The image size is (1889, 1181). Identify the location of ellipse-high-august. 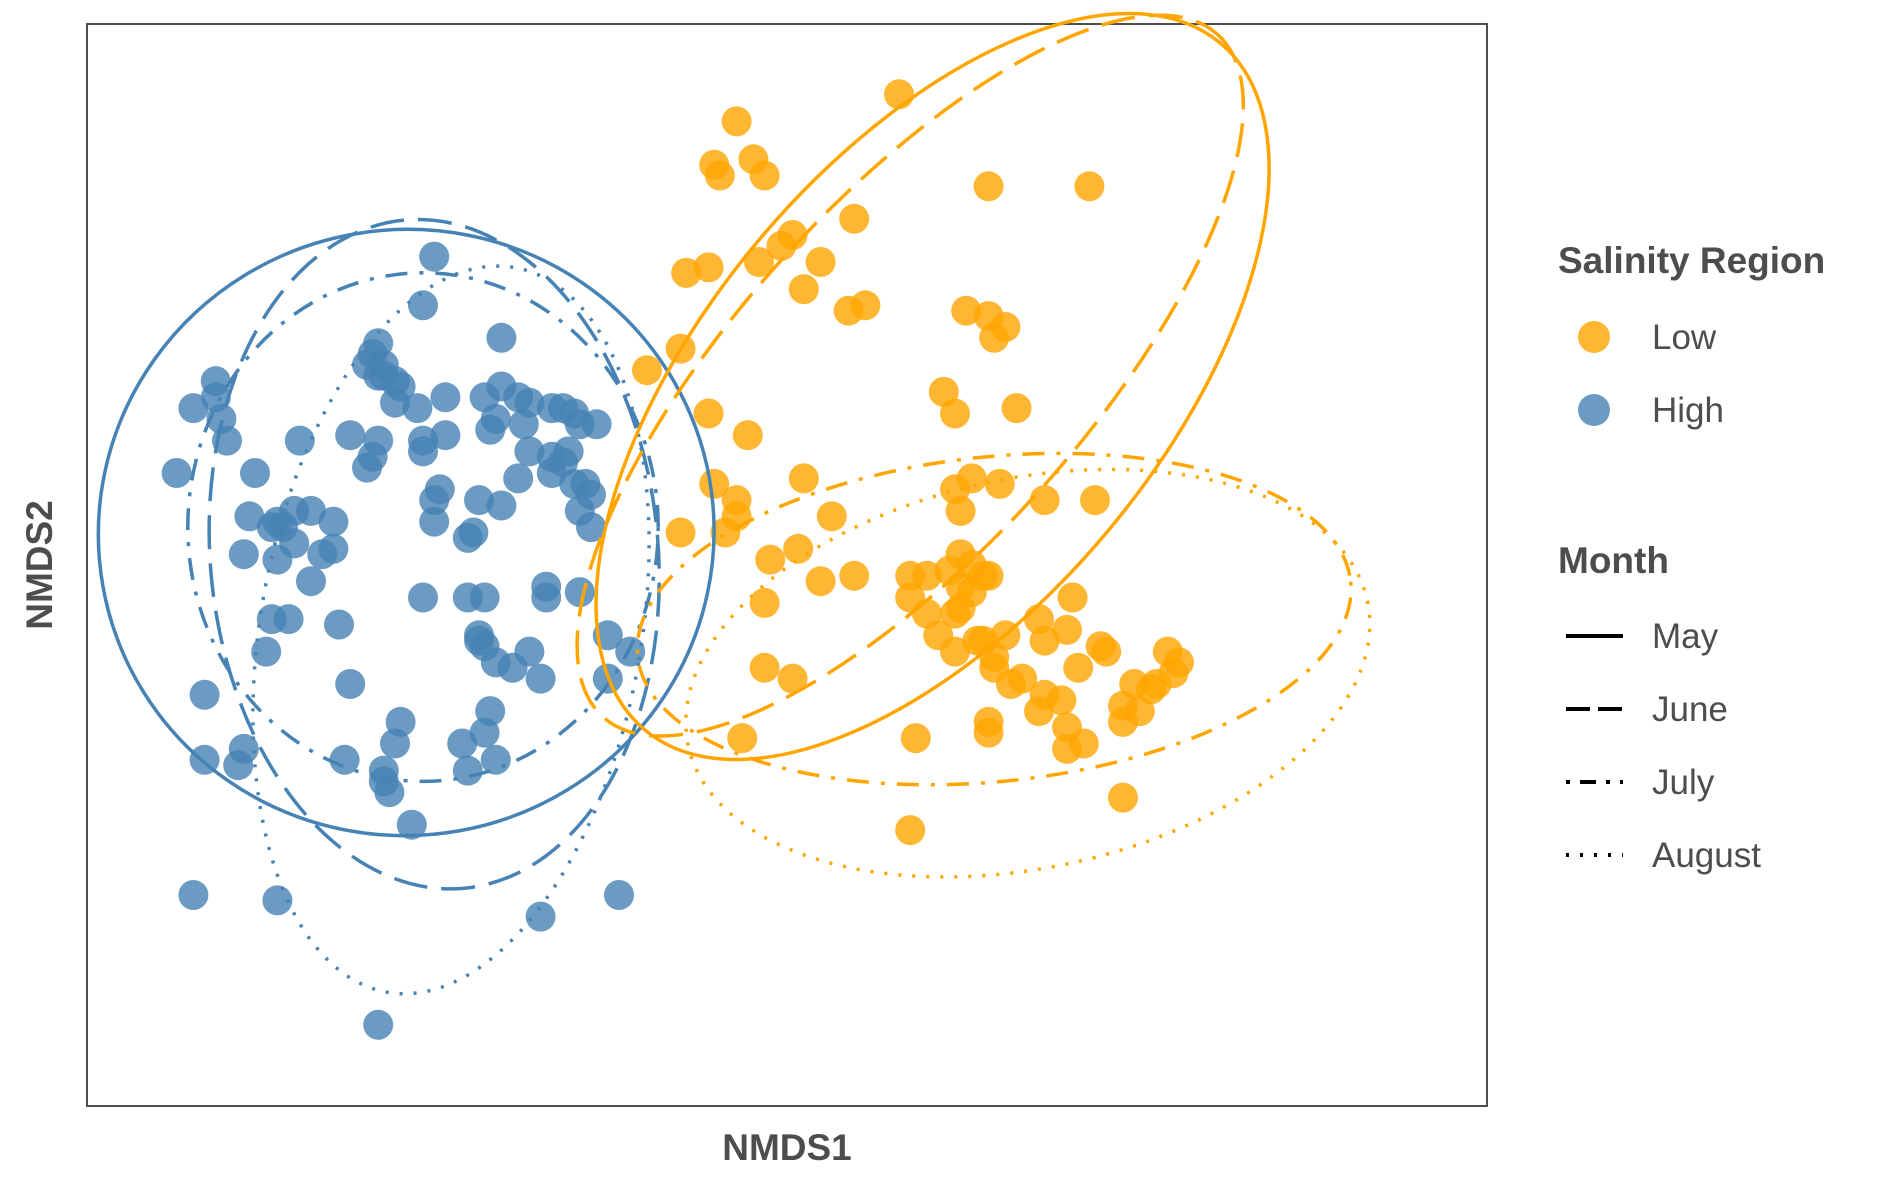
(451, 630).